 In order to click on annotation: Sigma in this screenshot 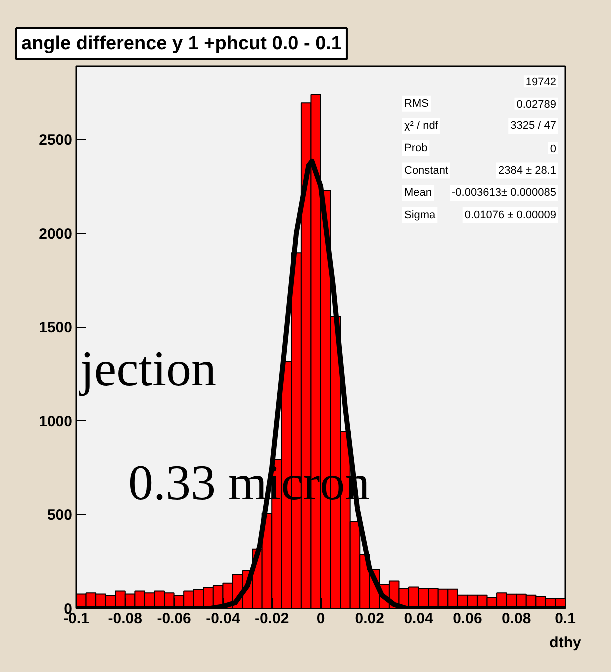, I will do `click(420, 215)`.